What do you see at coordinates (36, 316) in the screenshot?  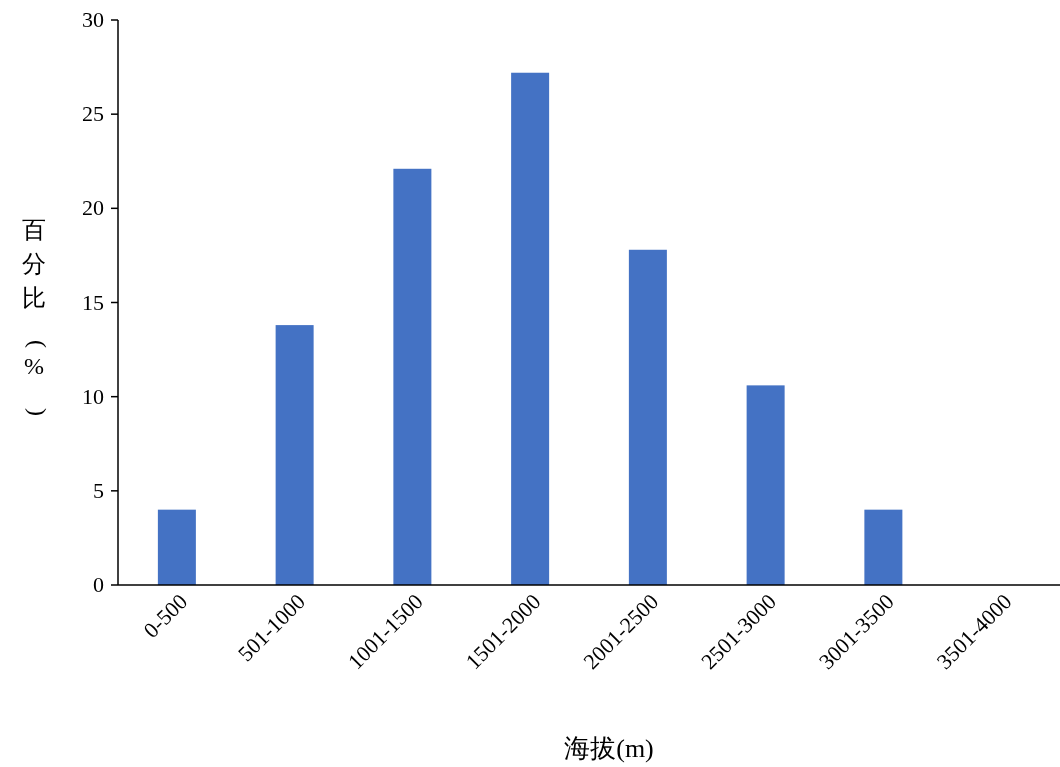 I see `text: 百分比(%)` at bounding box center [36, 316].